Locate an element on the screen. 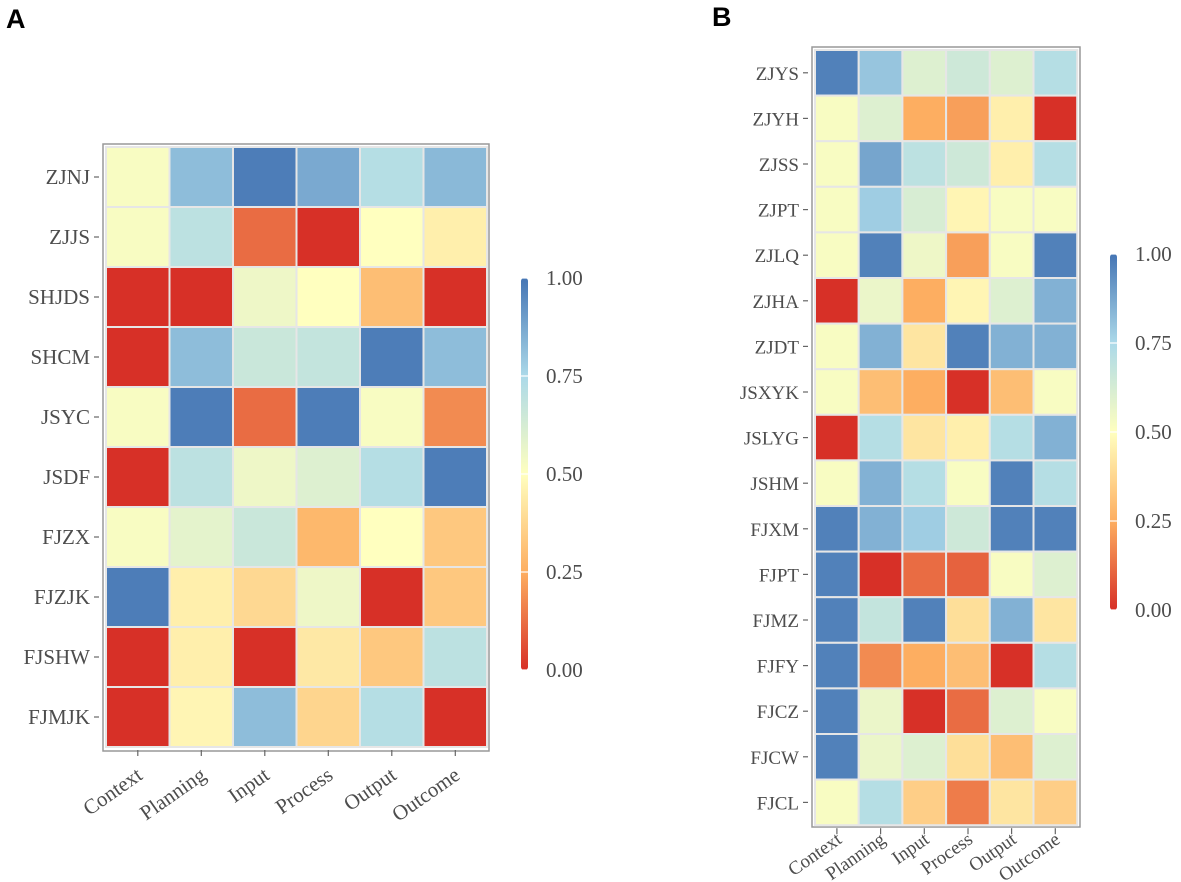 The height and width of the screenshot is (882, 1181). heatmap-cell-a-shjds-process is located at coordinates (328, 297).